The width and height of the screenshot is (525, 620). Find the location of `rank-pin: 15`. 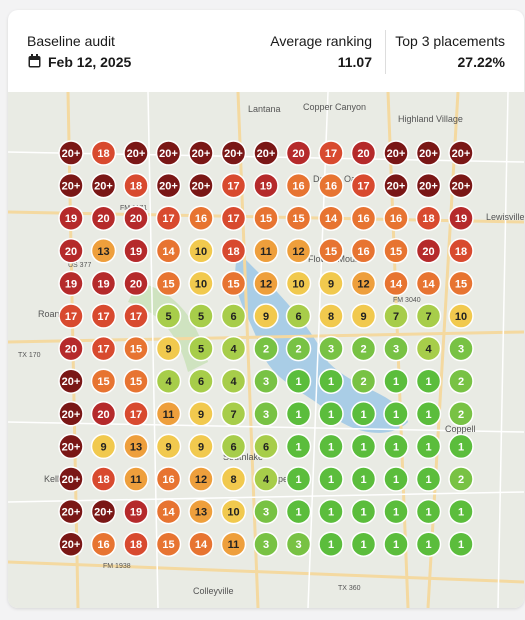

rank-pin: 15 is located at coordinates (266, 218).